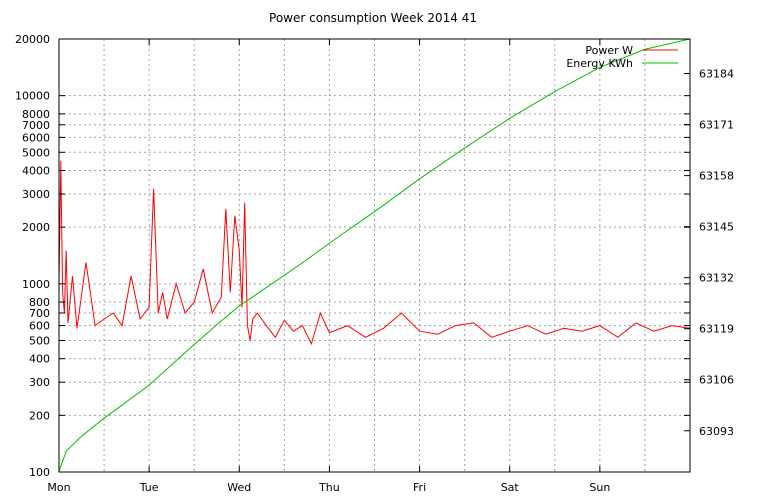 Image resolution: width=768 pixels, height=500 pixels. I want to click on y-right-tick-label: 63145, so click(716, 227).